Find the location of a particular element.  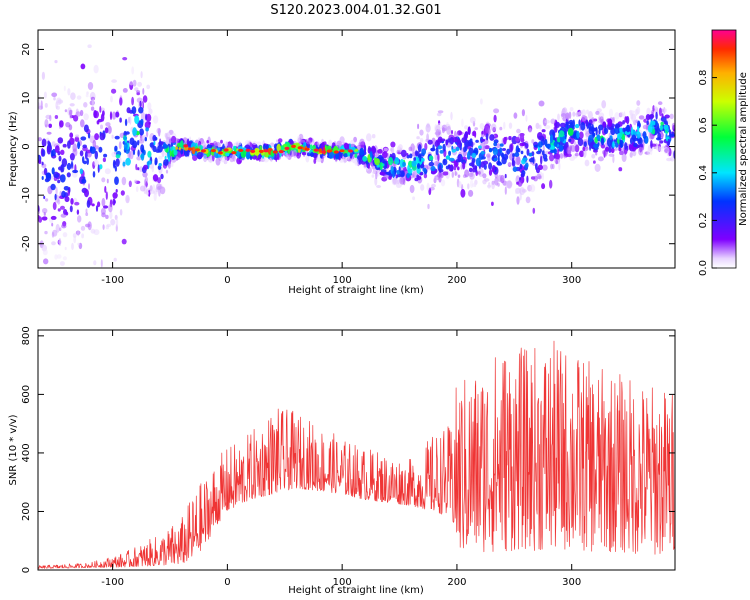

snr-x-tick-label: 200 is located at coordinates (456, 582).